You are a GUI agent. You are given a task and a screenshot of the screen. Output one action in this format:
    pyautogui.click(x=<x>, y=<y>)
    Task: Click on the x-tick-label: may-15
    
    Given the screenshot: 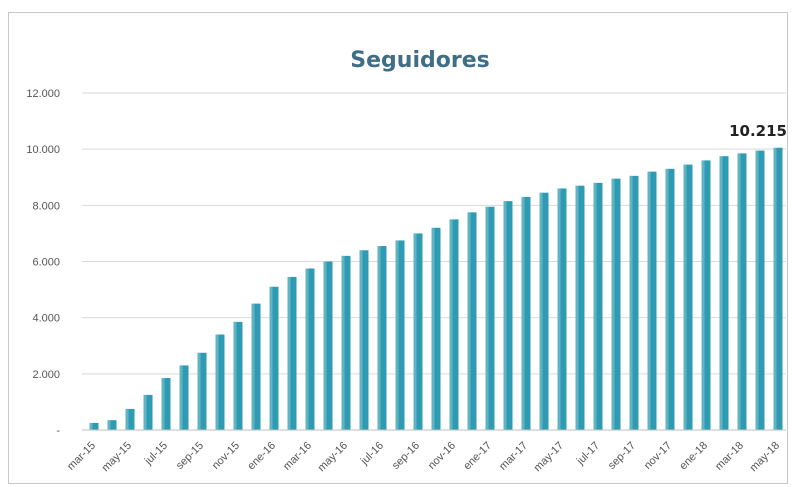 What is the action you would take?
    pyautogui.click(x=117, y=457)
    